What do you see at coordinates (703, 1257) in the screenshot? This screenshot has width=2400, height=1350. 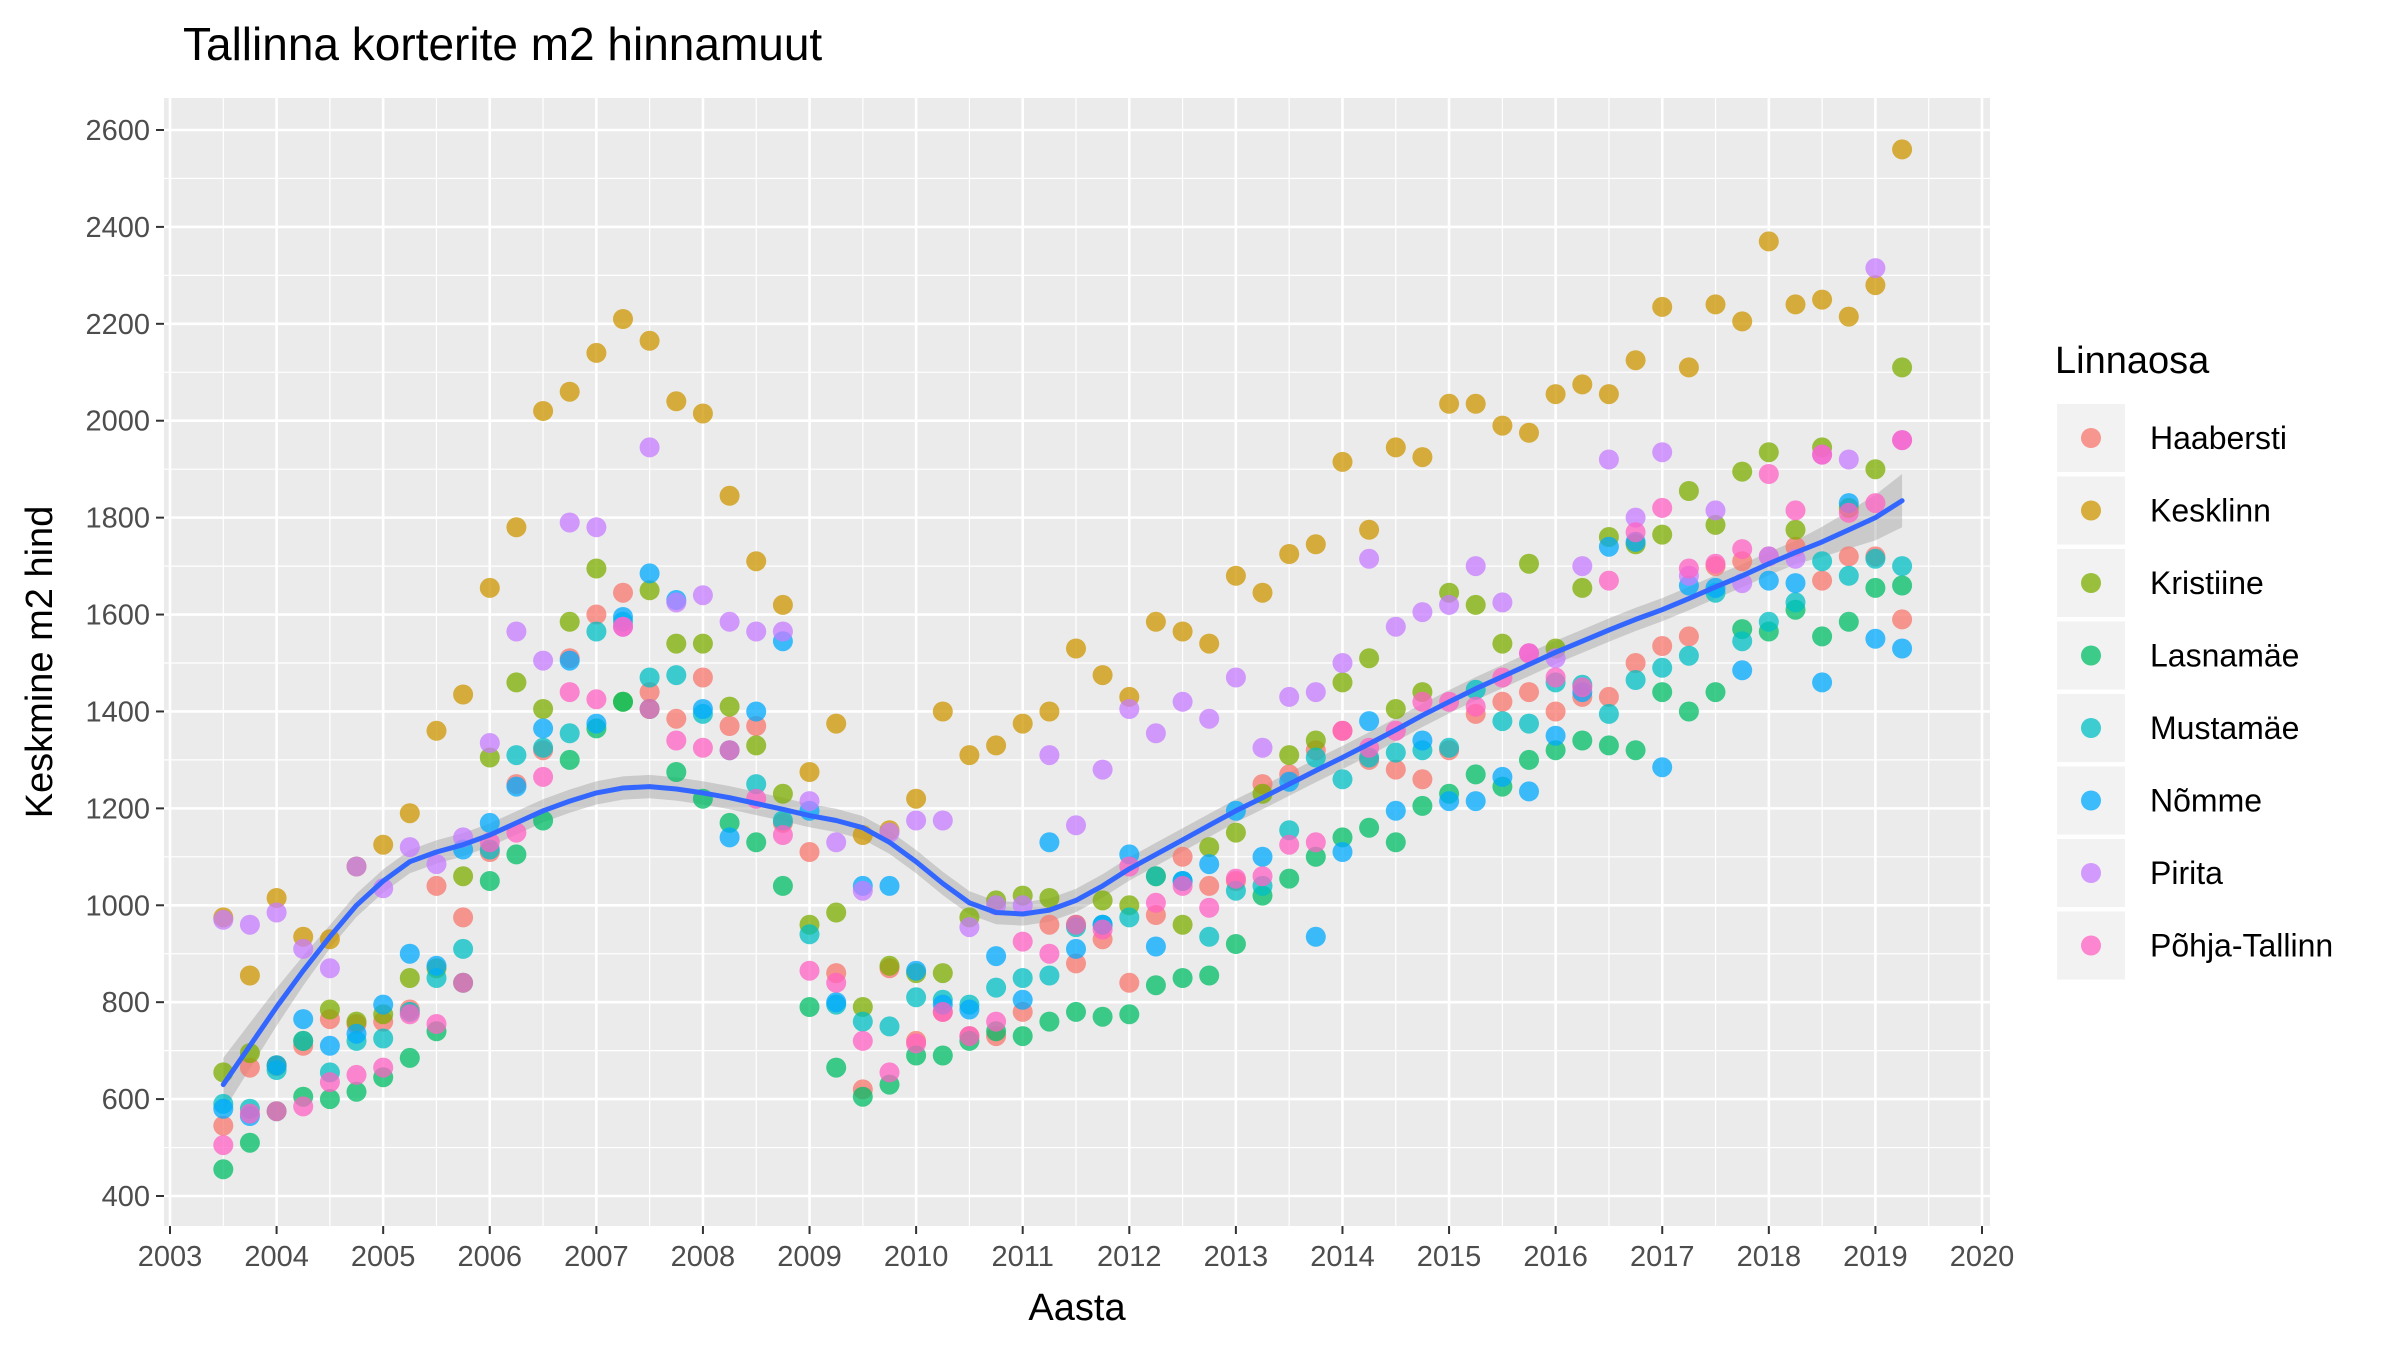 I see `x-tick-label: 2008` at bounding box center [703, 1257].